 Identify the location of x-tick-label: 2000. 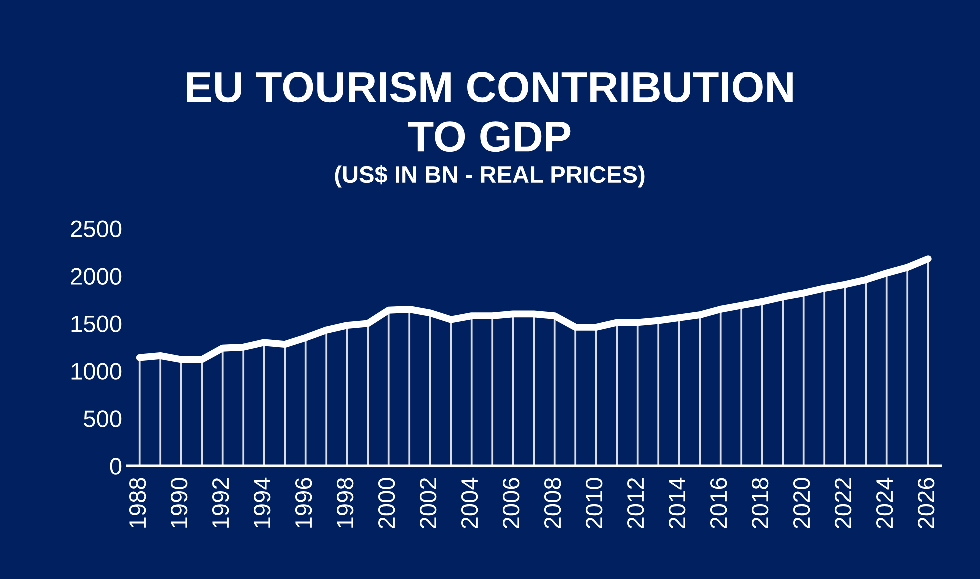
(387, 503).